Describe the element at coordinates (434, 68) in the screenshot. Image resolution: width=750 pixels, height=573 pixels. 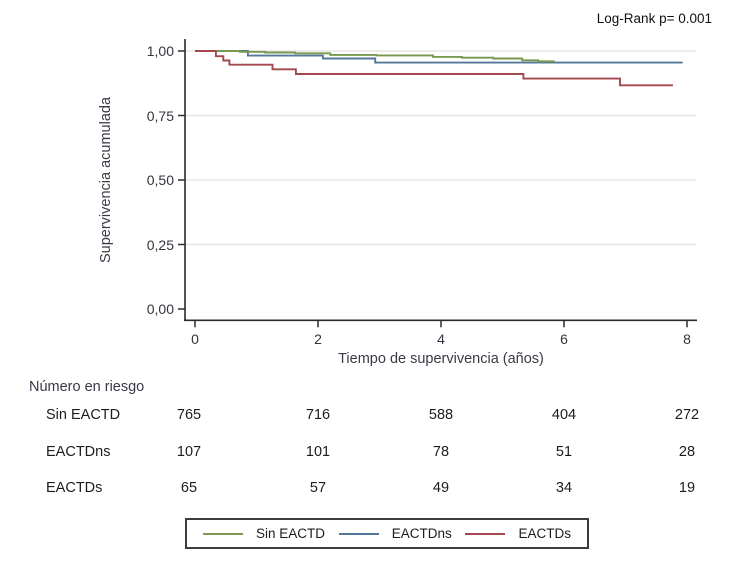
I see `survival-curve-eactds` at that location.